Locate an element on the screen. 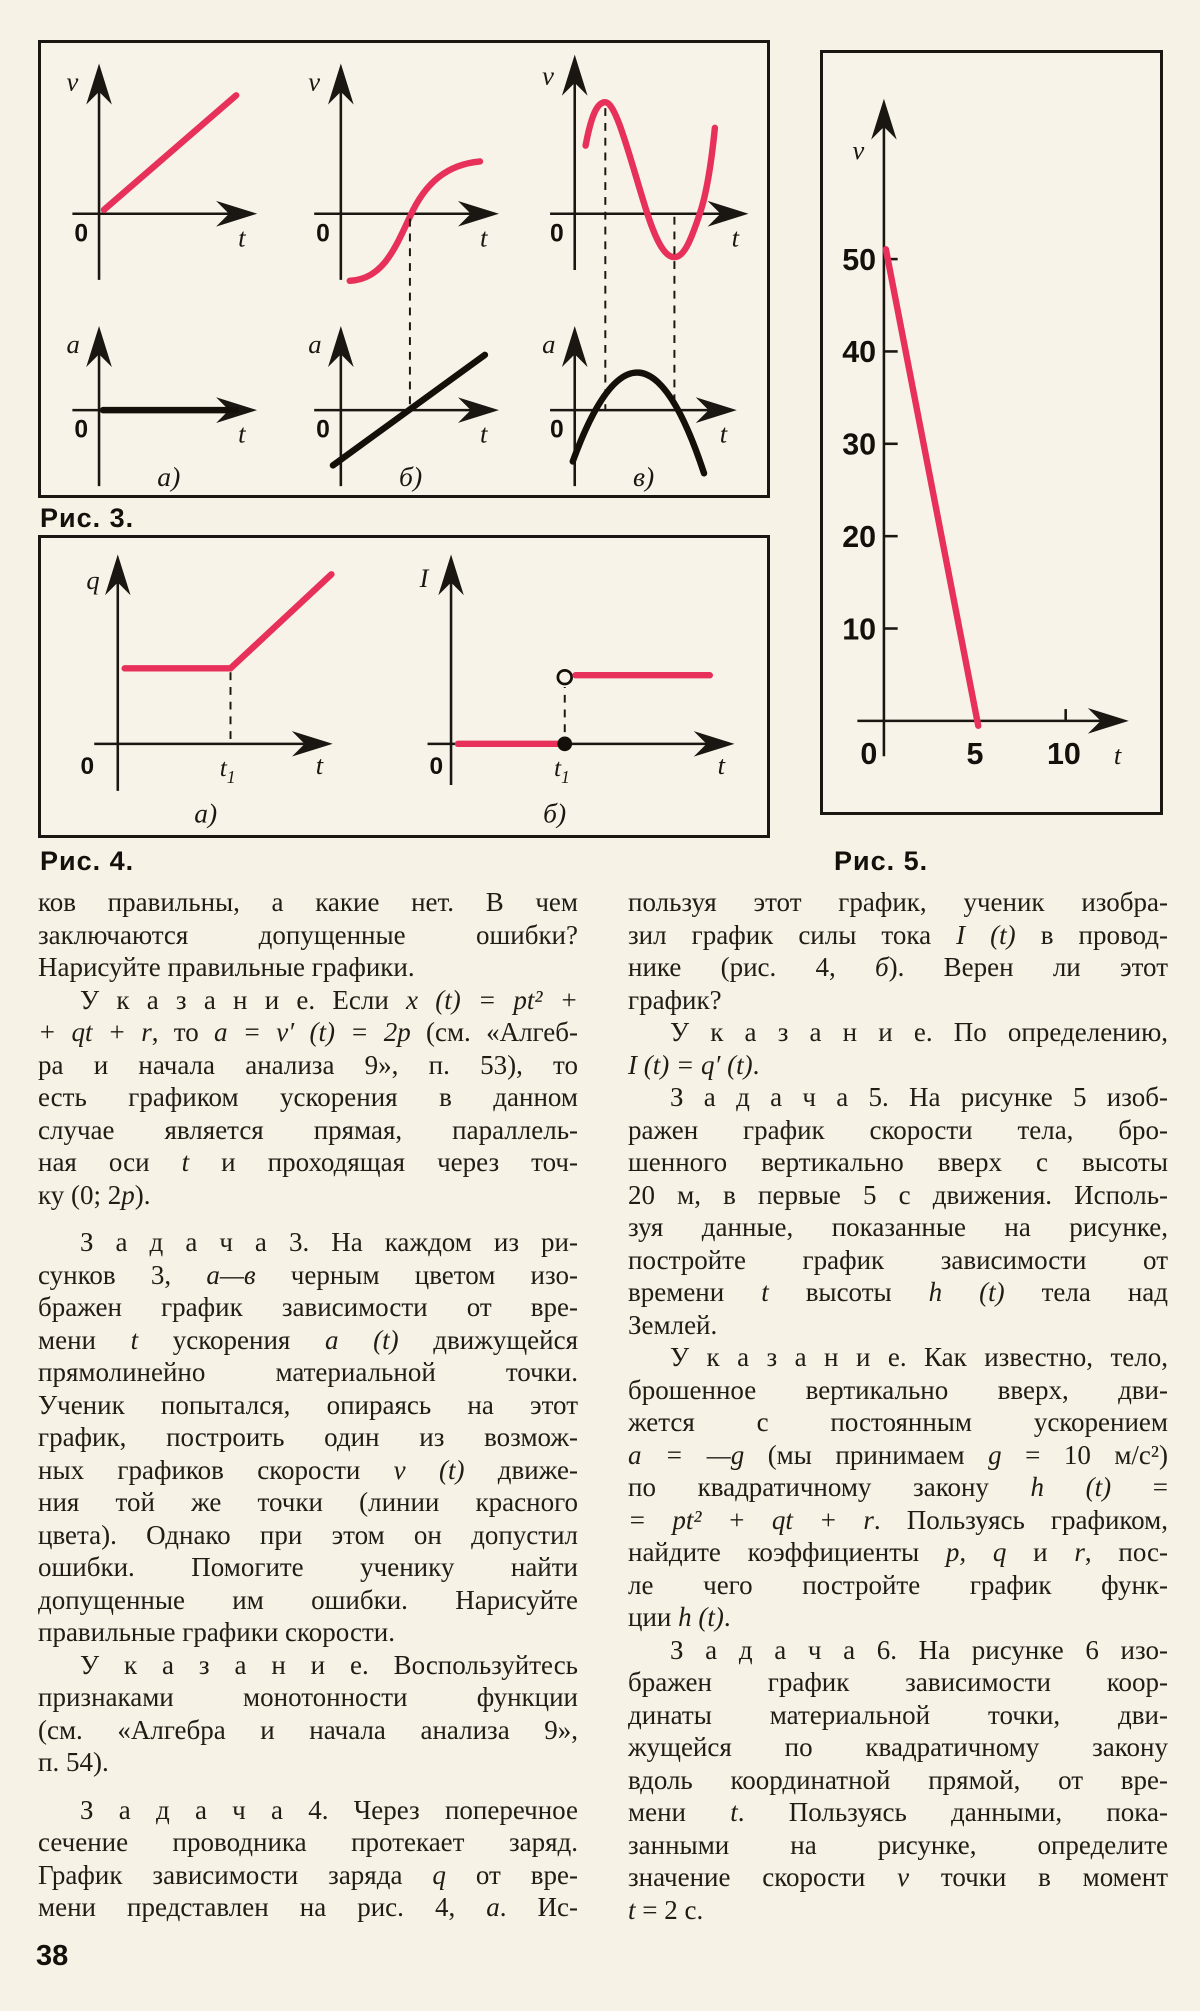  text-segment: правильные графики скорости. is located at coordinates (216, 1632).